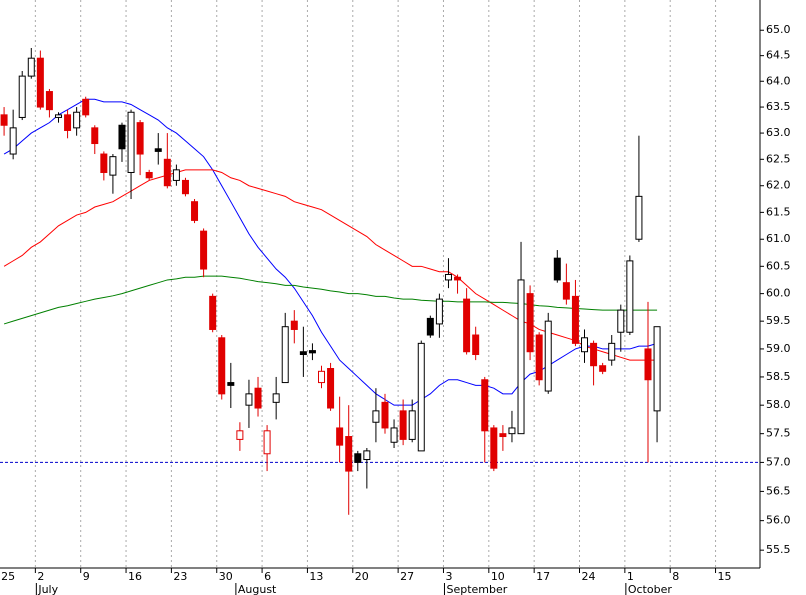 This screenshot has height=595, width=806. Describe the element at coordinates (778, 293) in the screenshot. I see `y-tick-label: 60.0` at that location.